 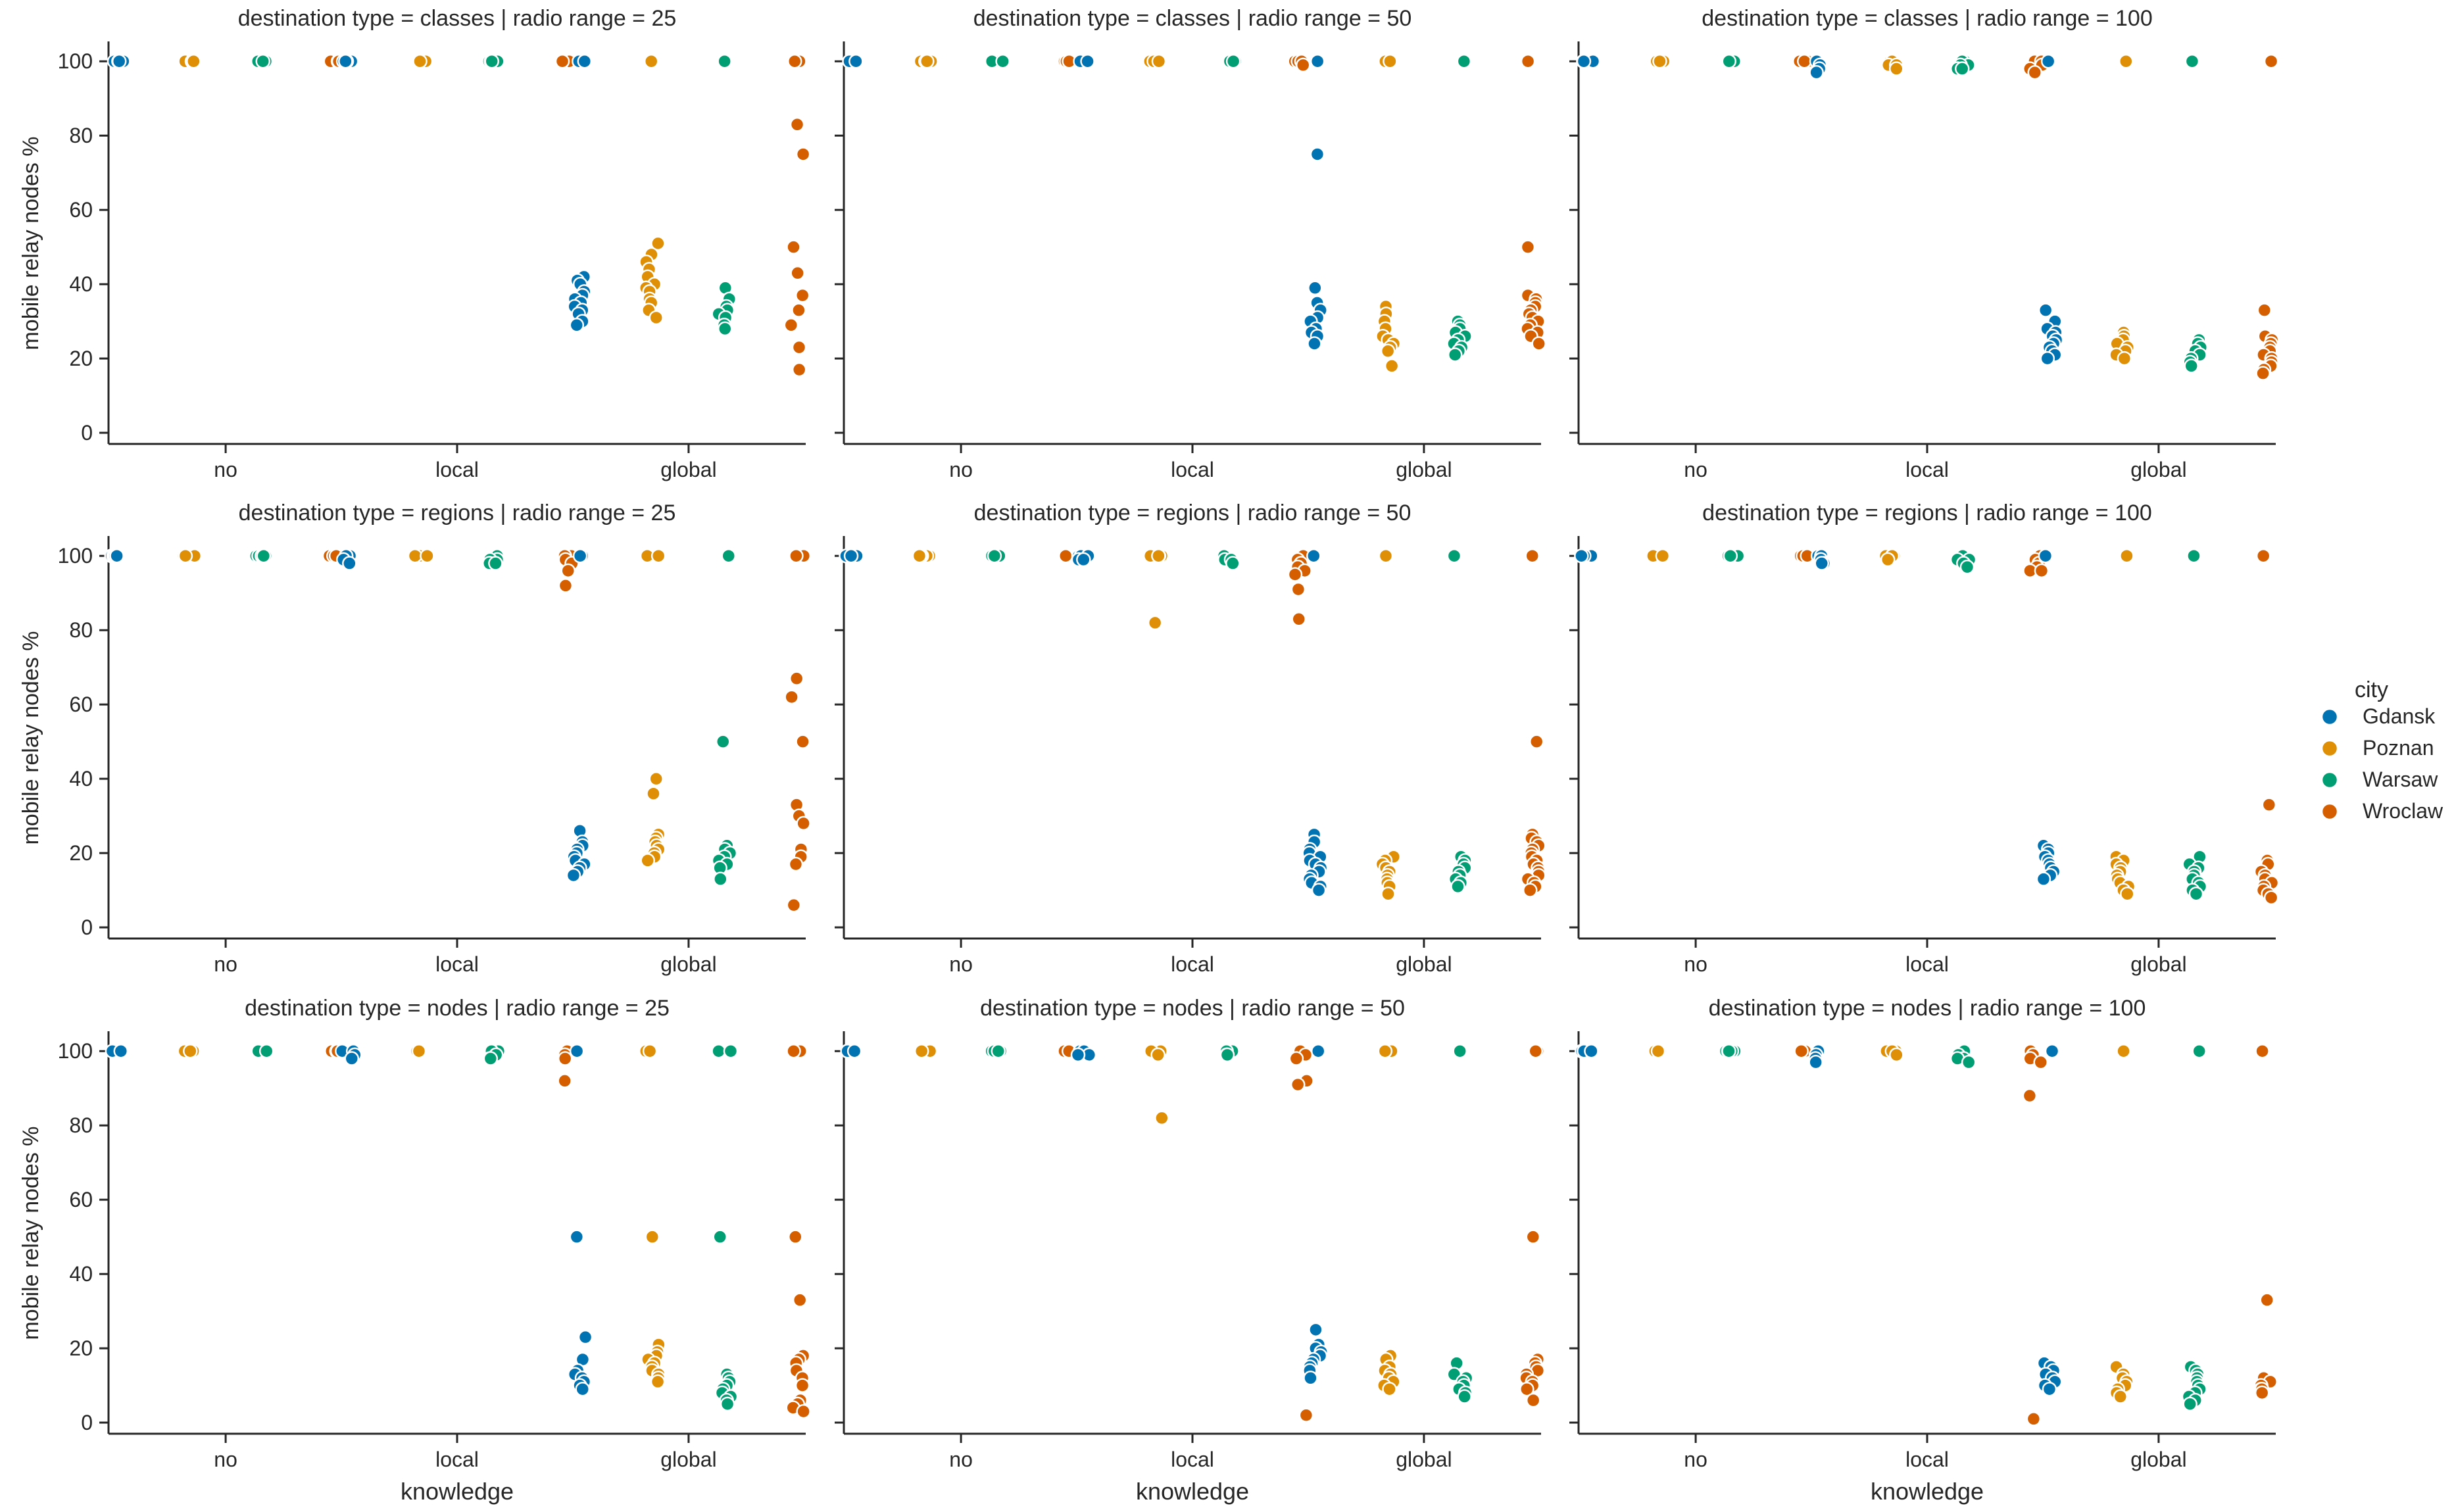 I want to click on legend: city Gdansk Poznan Warsaw Wroclaw, so click(x=2381, y=750).